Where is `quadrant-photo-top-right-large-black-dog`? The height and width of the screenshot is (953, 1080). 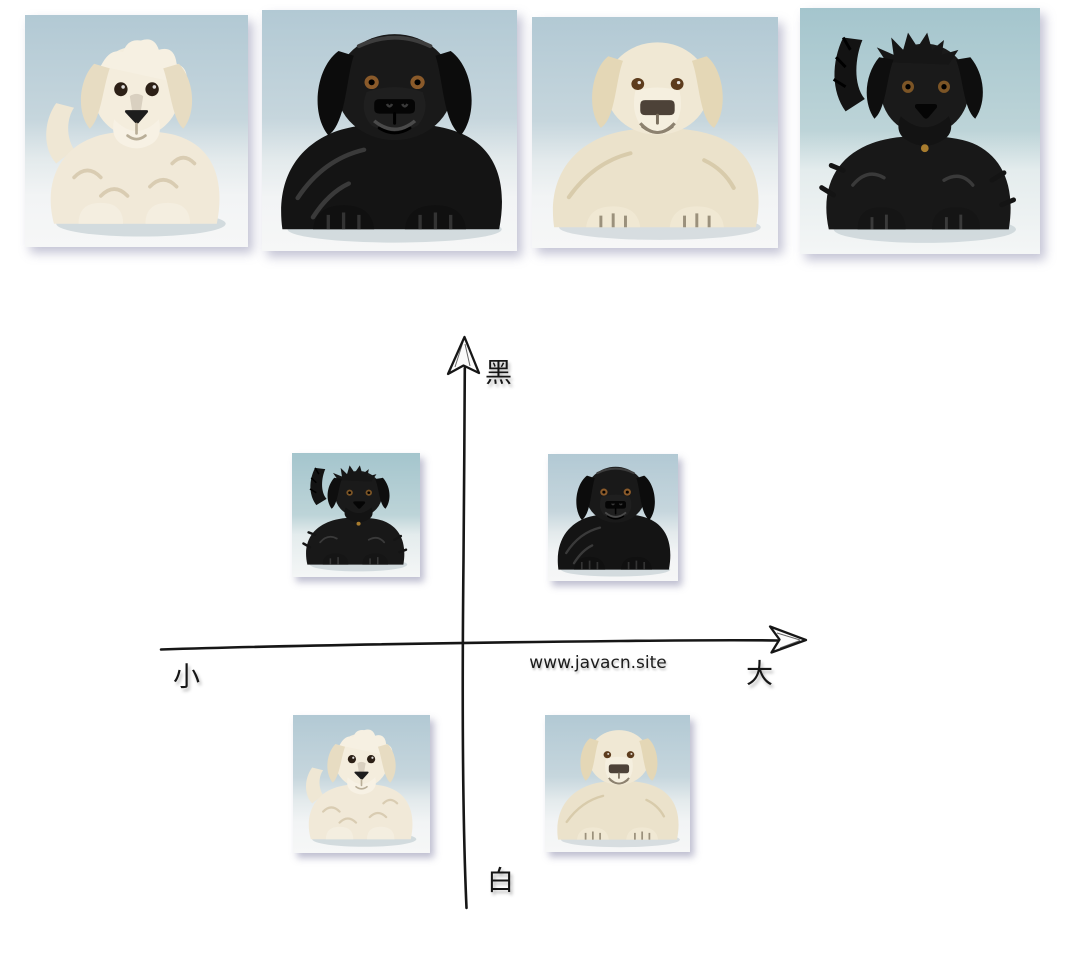
quadrant-photo-top-right-large-black-dog is located at coordinates (613, 517).